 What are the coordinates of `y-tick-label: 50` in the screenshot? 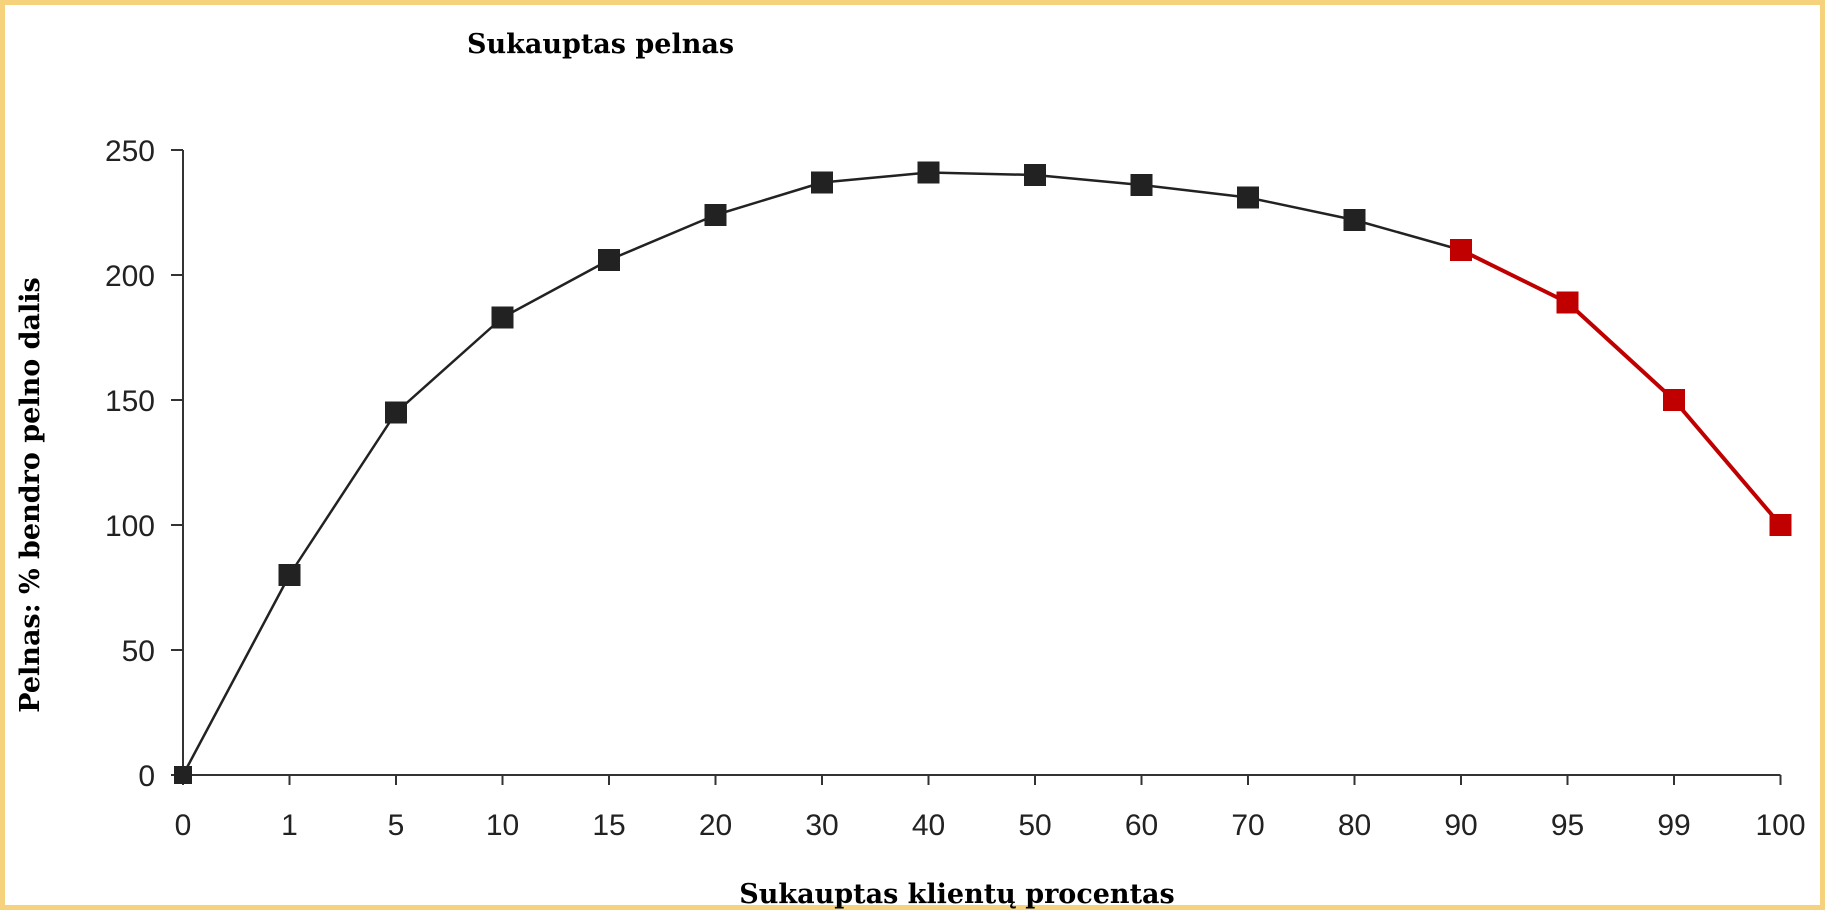 It's located at (138, 651).